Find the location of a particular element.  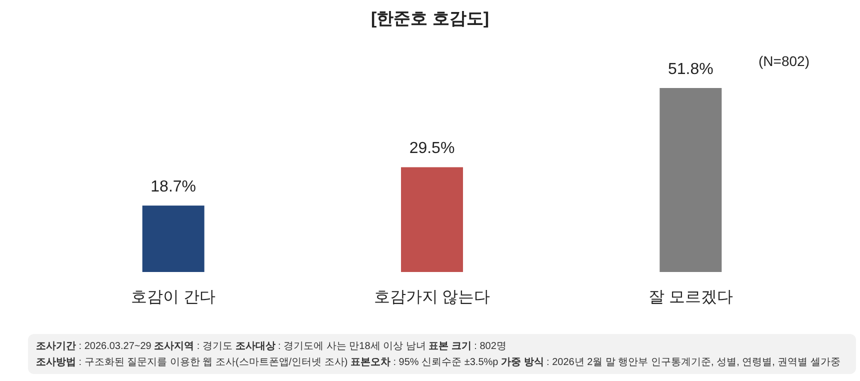

data-label: 18.7% is located at coordinates (173, 187).